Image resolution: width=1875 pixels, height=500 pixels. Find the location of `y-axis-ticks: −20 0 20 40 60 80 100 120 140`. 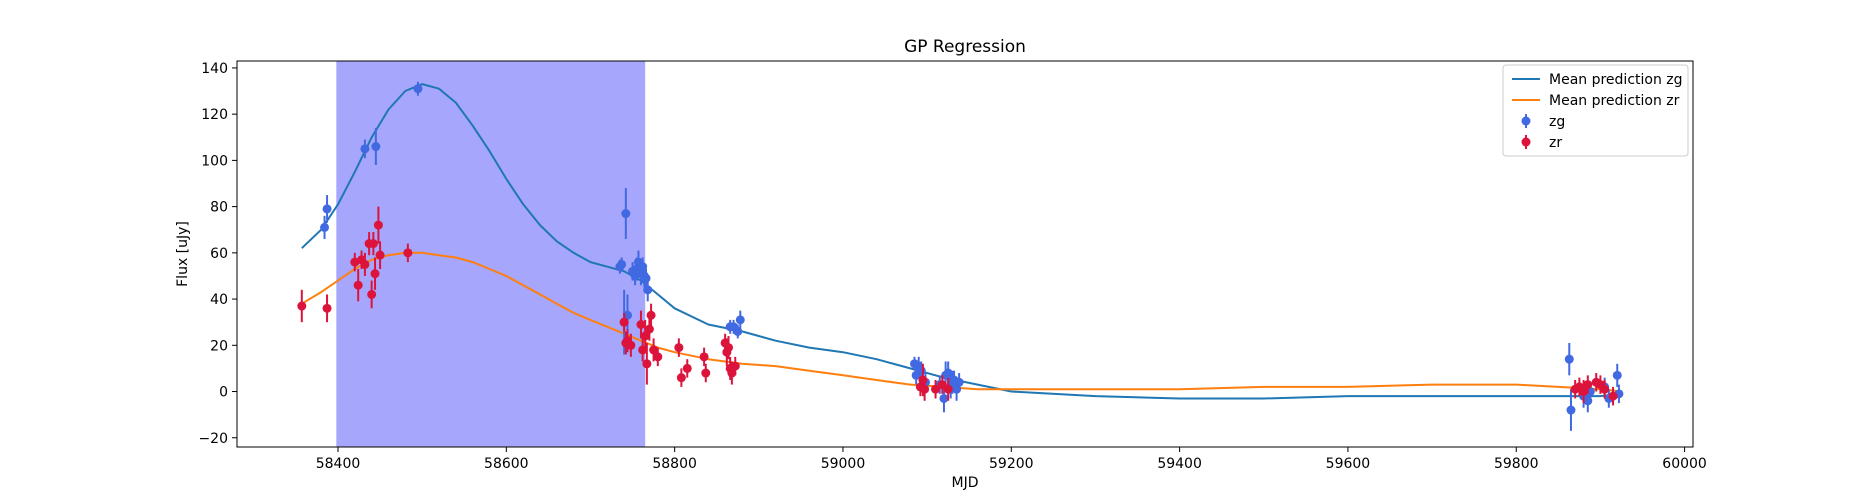

y-axis-ticks: −20 0 20 40 60 80 100 120 140 is located at coordinates (217, 254).